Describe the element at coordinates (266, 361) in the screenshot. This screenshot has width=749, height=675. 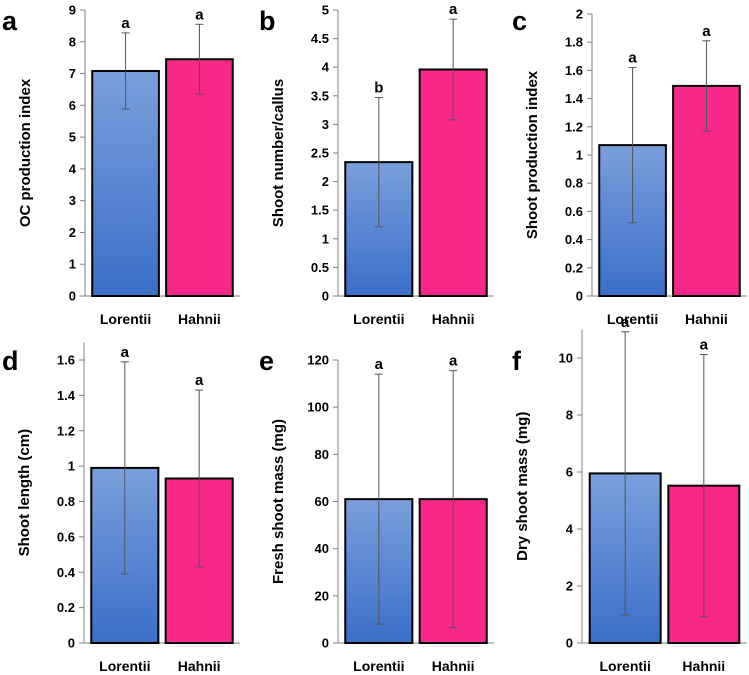
I see `panel-letter: e` at that location.